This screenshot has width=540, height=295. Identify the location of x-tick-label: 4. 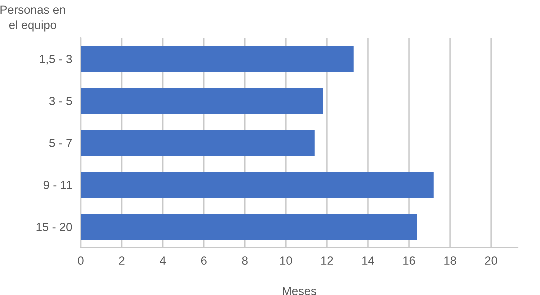
(163, 260).